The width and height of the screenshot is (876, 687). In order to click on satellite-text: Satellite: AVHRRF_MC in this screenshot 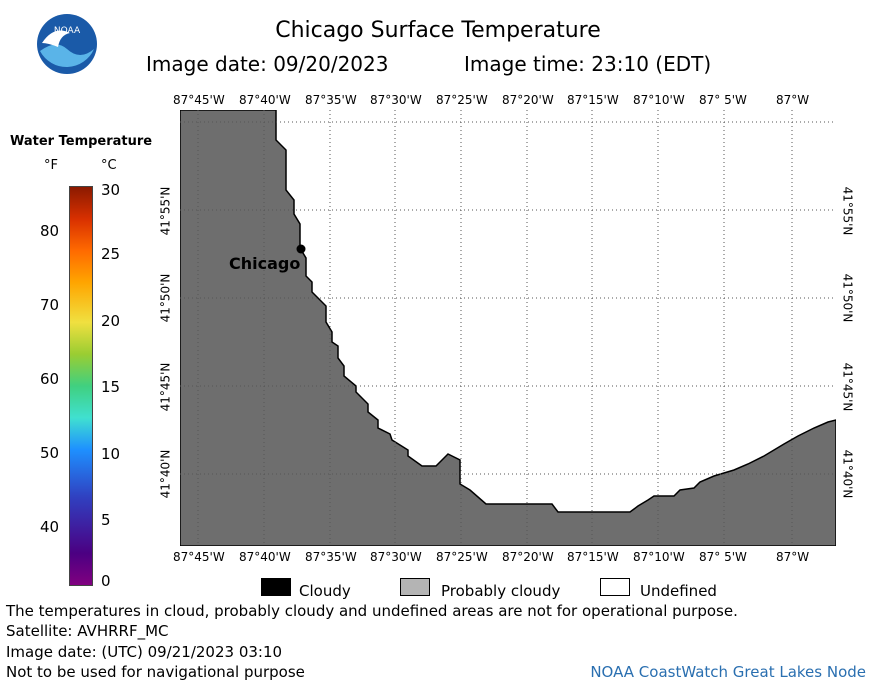, I will do `click(87, 631)`.